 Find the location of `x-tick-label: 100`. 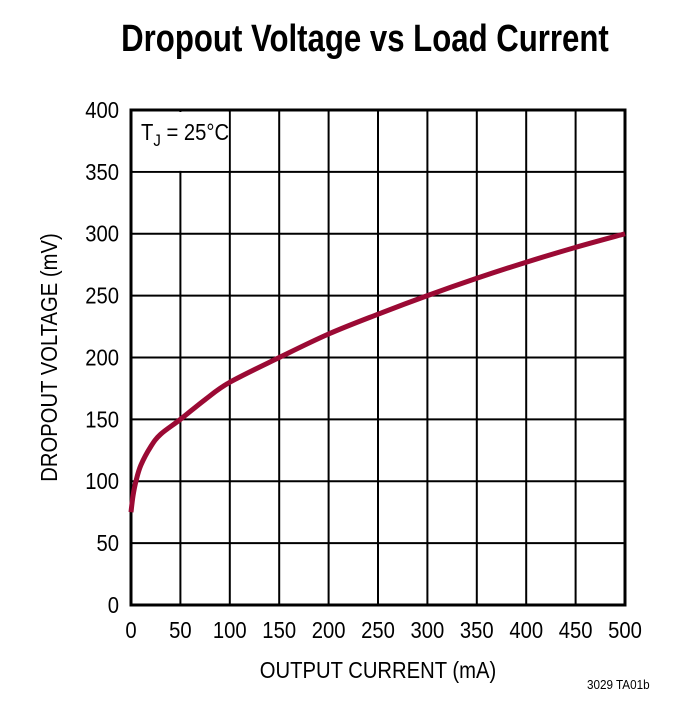

x-tick-label: 100 is located at coordinates (230, 630).